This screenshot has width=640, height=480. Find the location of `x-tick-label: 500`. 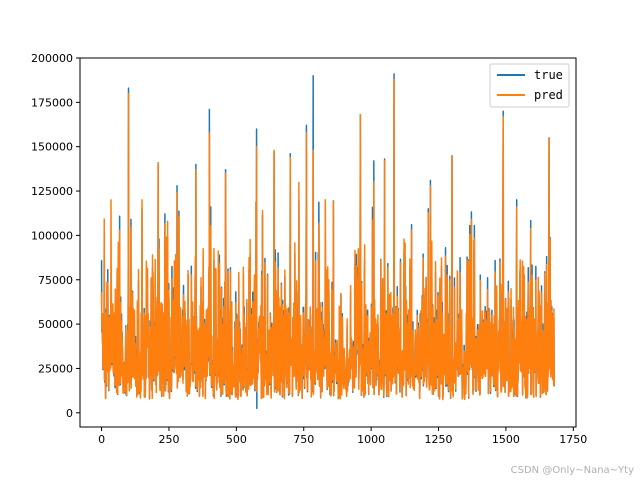

x-tick-label: 500 is located at coordinates (236, 439).